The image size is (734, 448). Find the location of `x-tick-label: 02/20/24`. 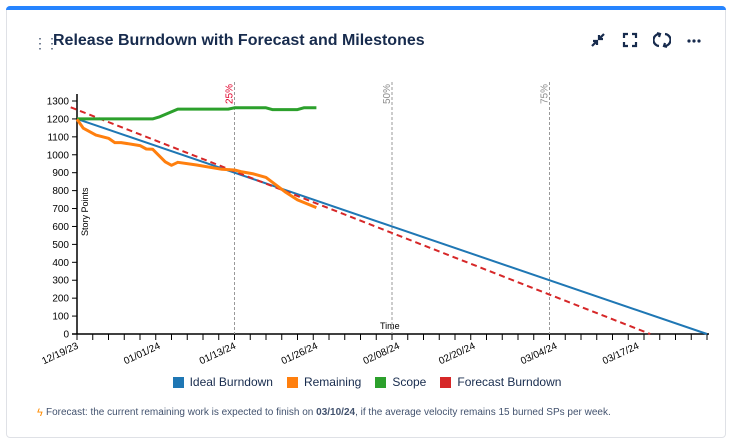

x-tick-label: 02/20/24 is located at coordinates (457, 354).